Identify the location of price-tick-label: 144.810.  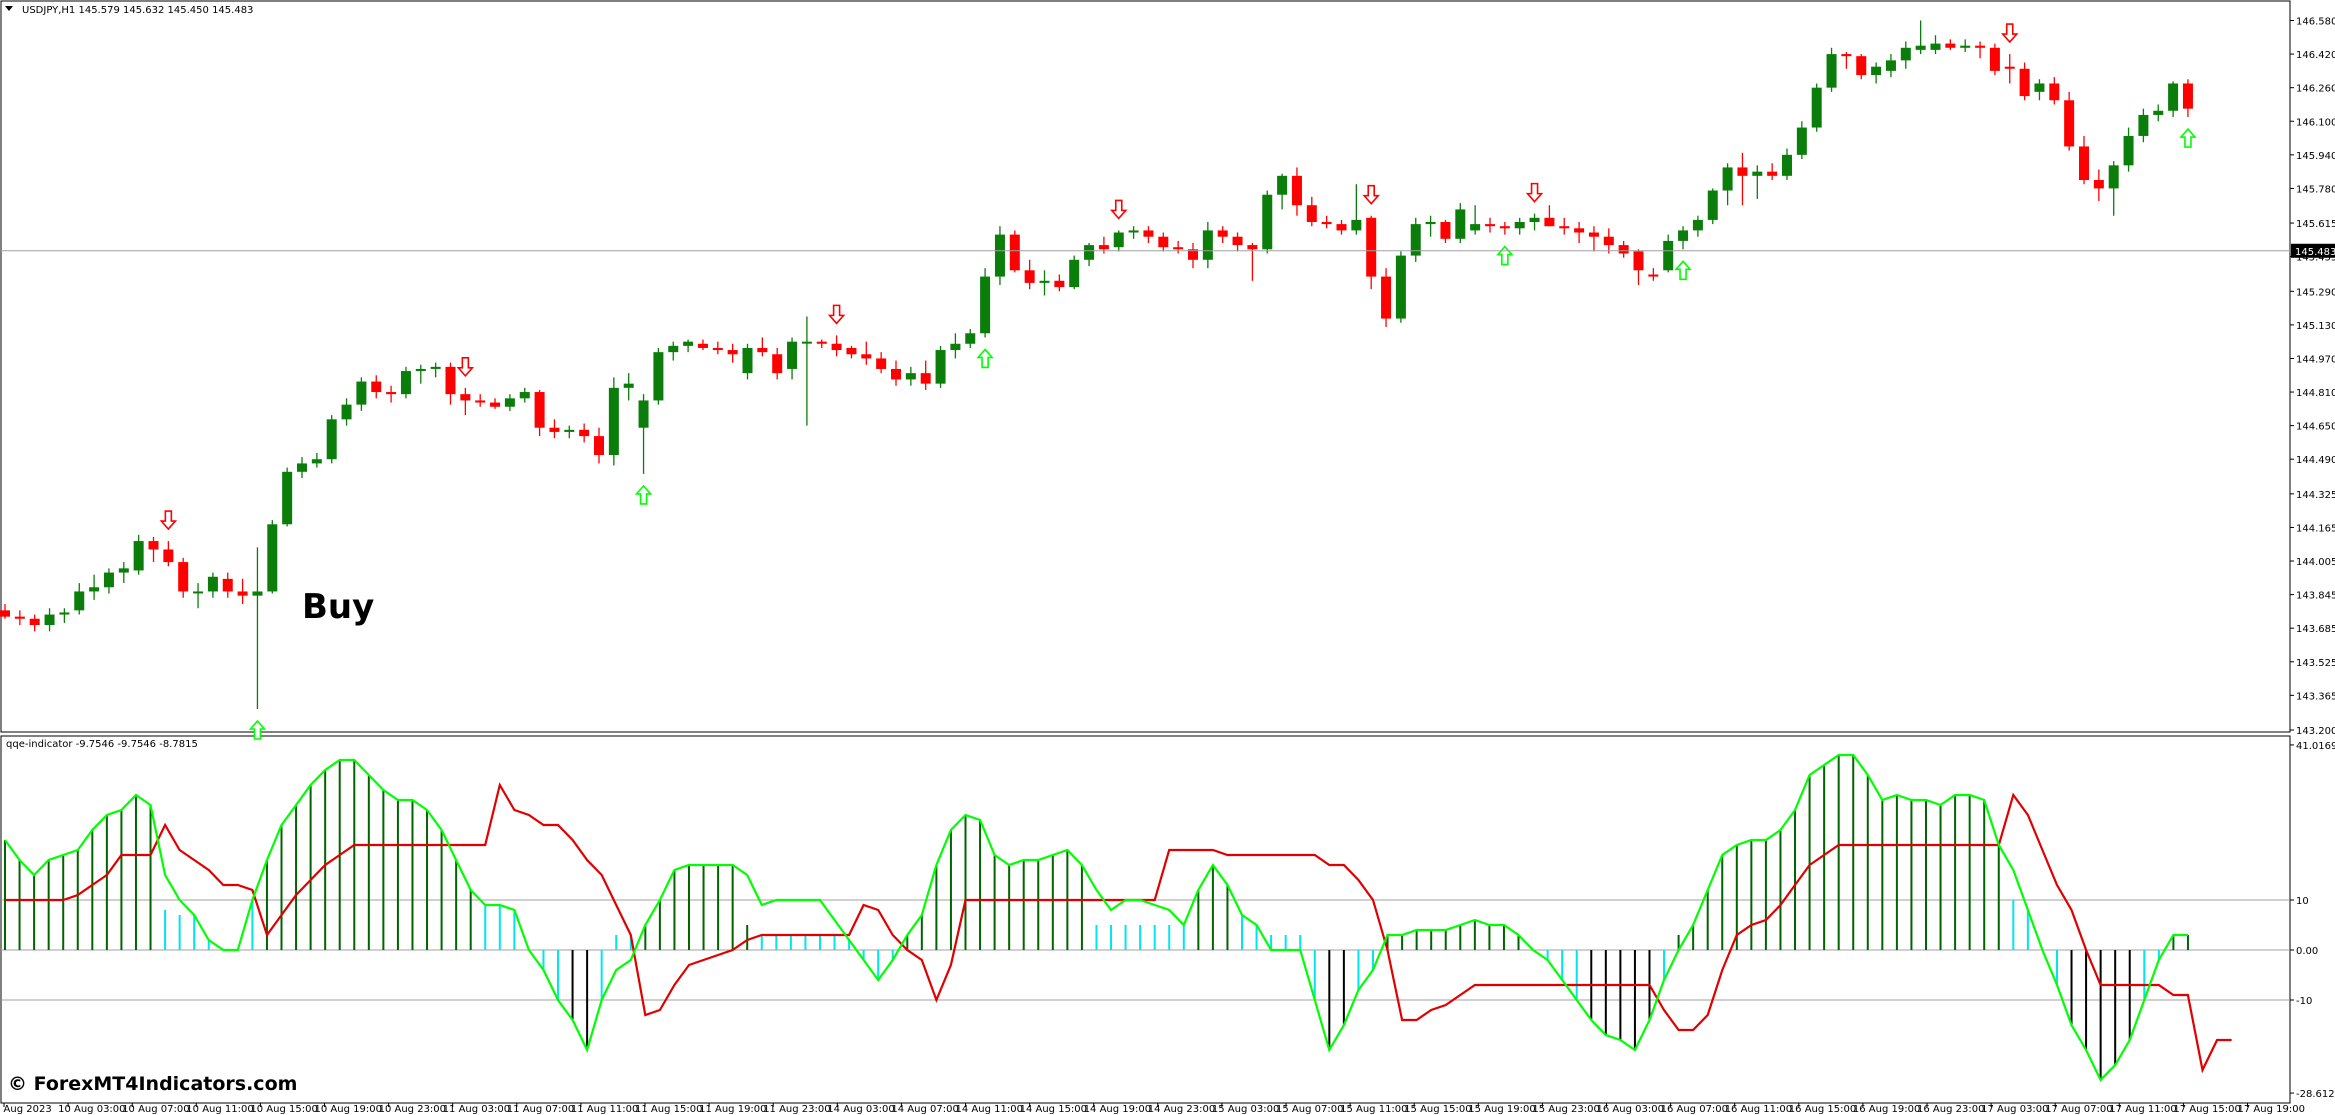
(2315, 393).